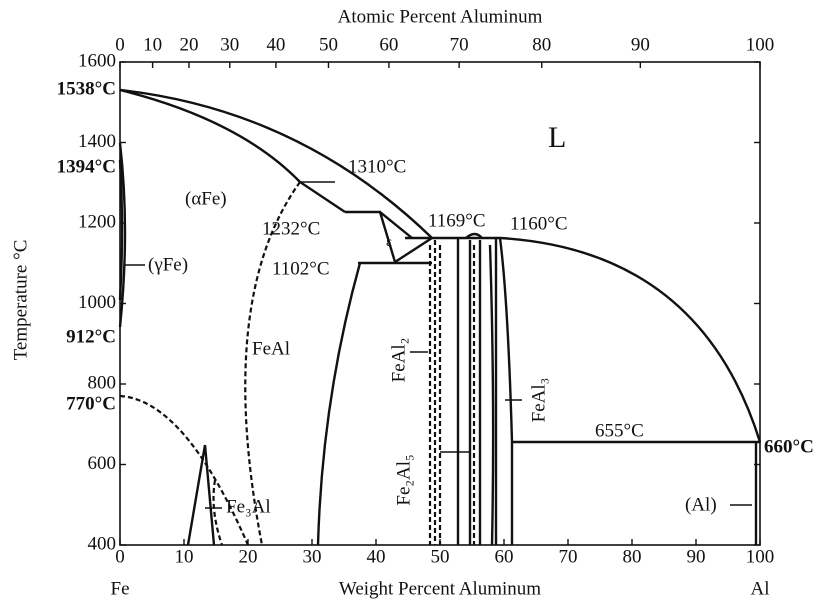  Describe the element at coordinates (206, 198) in the screenshot. I see `annotation: (αFe)` at that location.